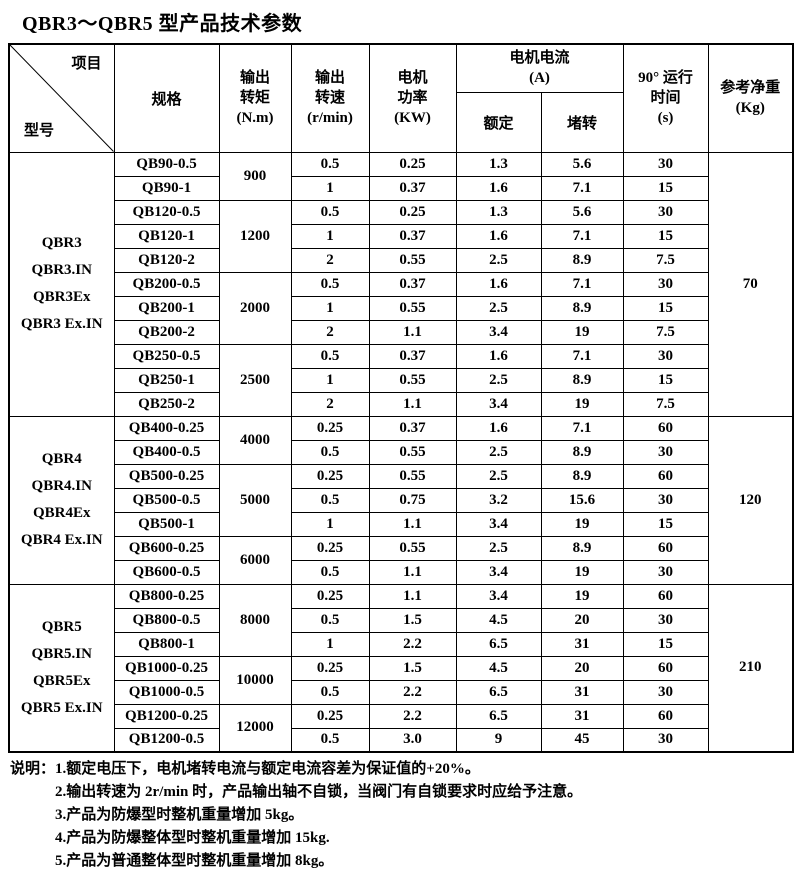 This screenshot has width=800, height=870. Describe the element at coordinates (166, 596) in the screenshot. I see `spec-cell: QB800-0.25` at that location.